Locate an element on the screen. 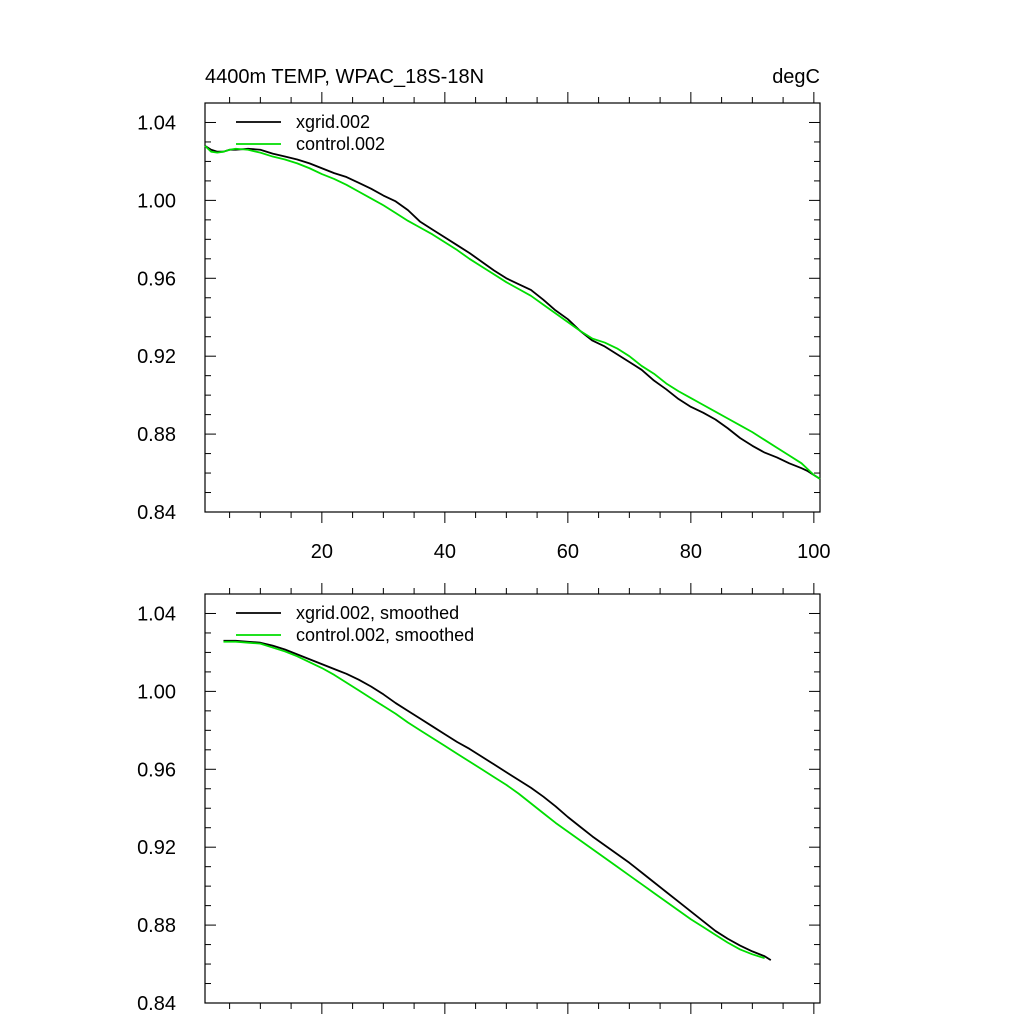  legend-label: control.002, smoothed is located at coordinates (385, 635).